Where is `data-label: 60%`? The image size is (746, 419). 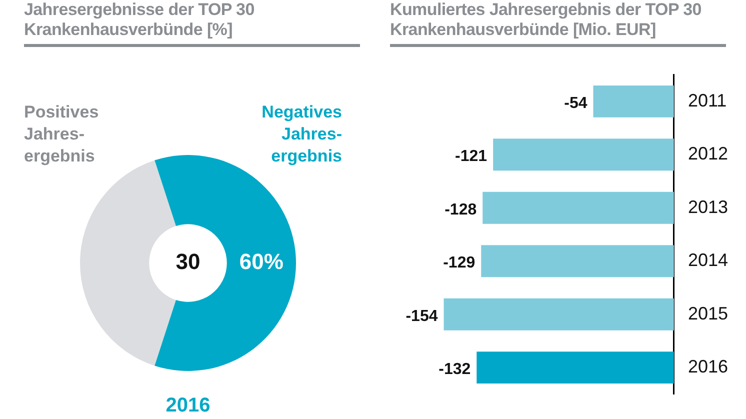
data-label: 60% is located at coordinates (261, 261).